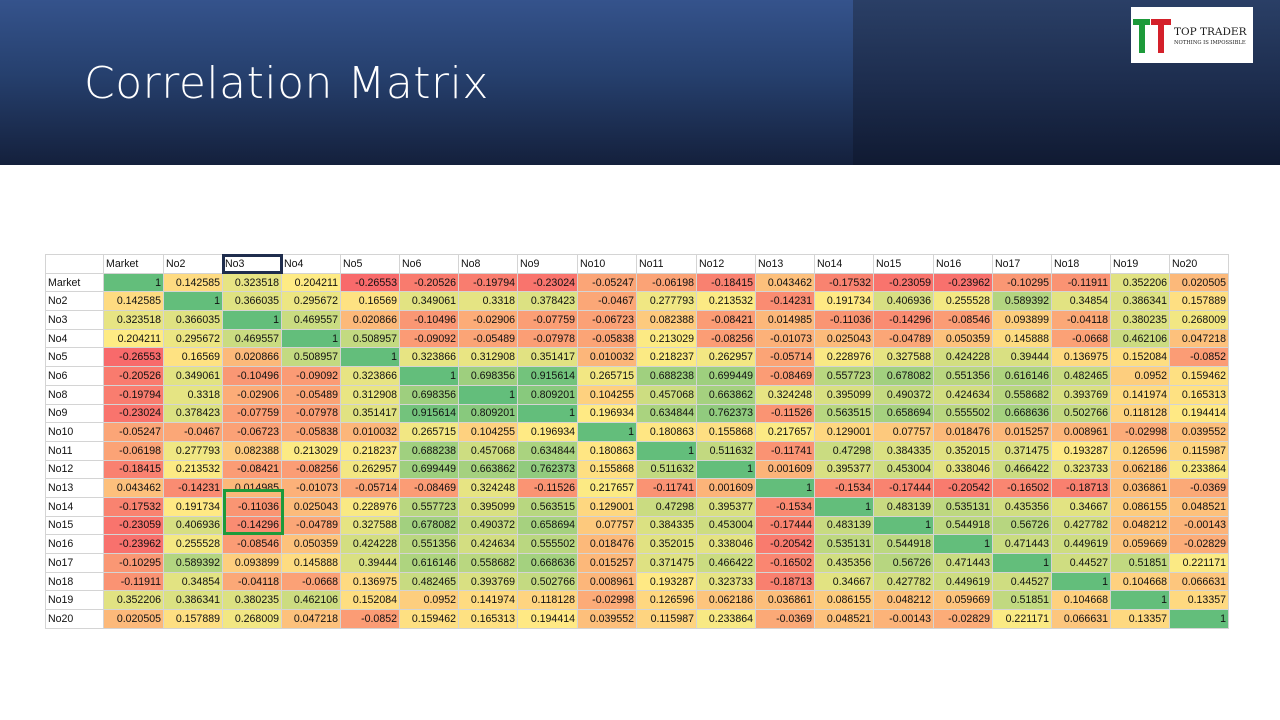  What do you see at coordinates (1140, 338) in the screenshot?
I see `correlation-cell: 0.462106` at bounding box center [1140, 338].